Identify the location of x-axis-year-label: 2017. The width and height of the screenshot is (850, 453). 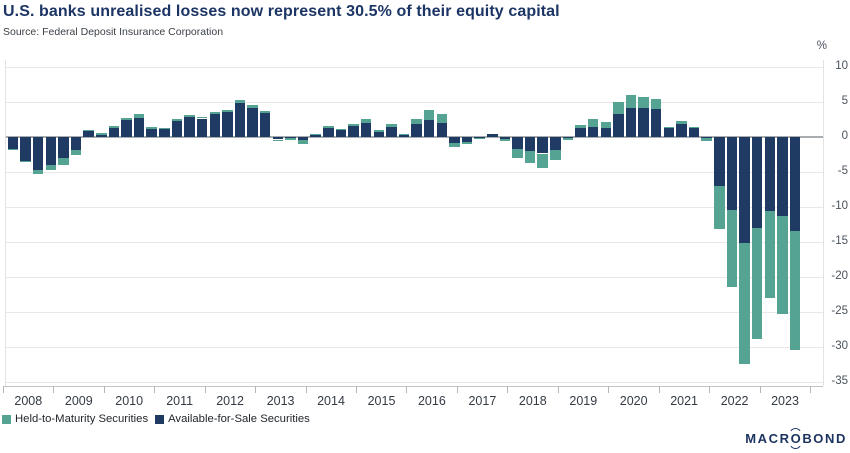
(482, 401).